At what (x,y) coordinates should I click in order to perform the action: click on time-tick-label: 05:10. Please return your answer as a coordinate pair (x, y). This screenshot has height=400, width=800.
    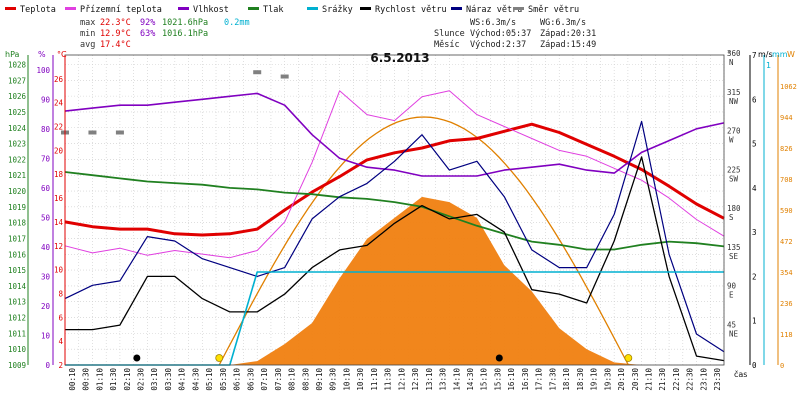
    Looking at the image, I should click on (209, 379).